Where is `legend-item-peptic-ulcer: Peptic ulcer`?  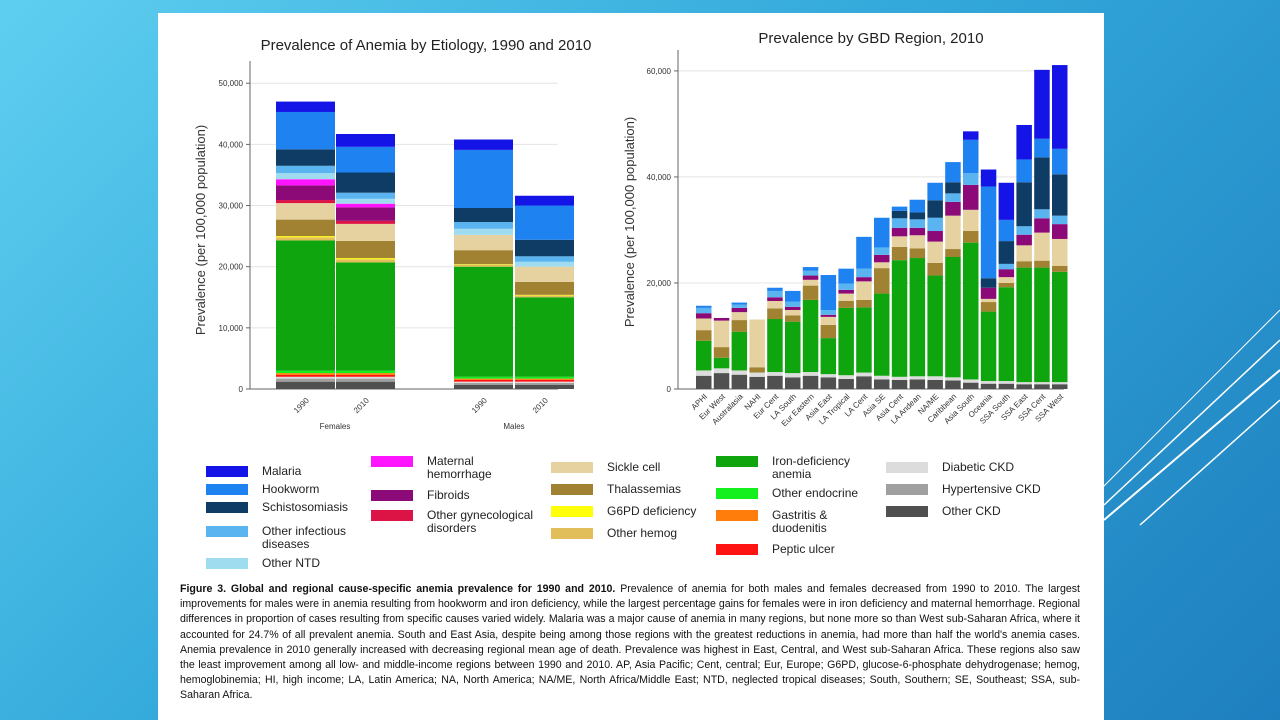 legend-item-peptic-ulcer: Peptic ulcer is located at coordinates (798, 549).